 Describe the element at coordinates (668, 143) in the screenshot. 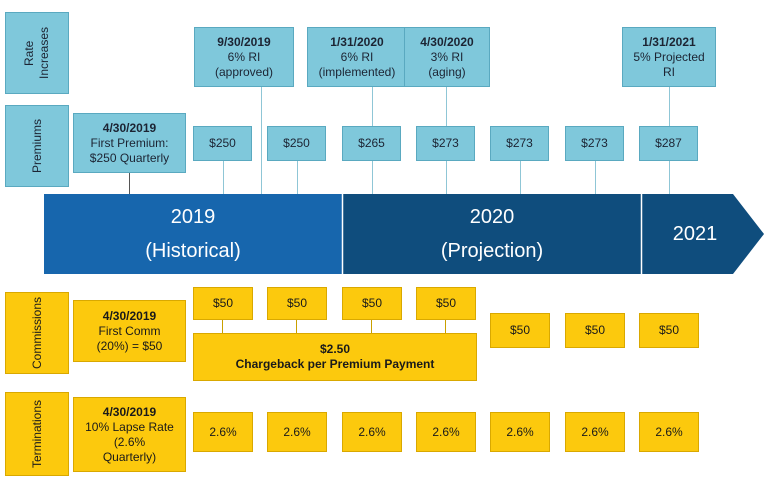

I see `premium-box: $287` at that location.